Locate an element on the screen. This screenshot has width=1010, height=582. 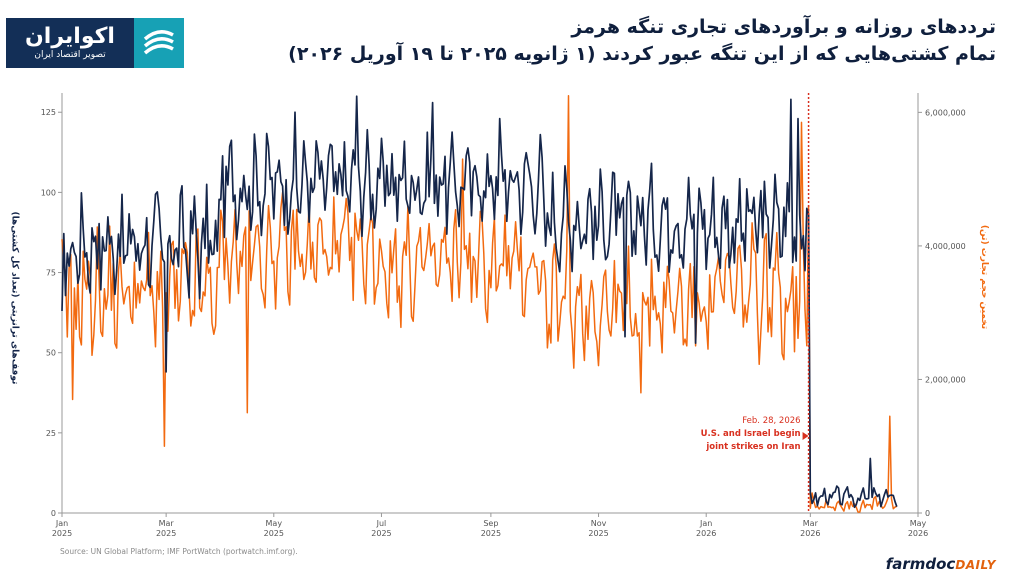
y-right-tick-label: 4,000,000 is located at coordinates (945, 246).